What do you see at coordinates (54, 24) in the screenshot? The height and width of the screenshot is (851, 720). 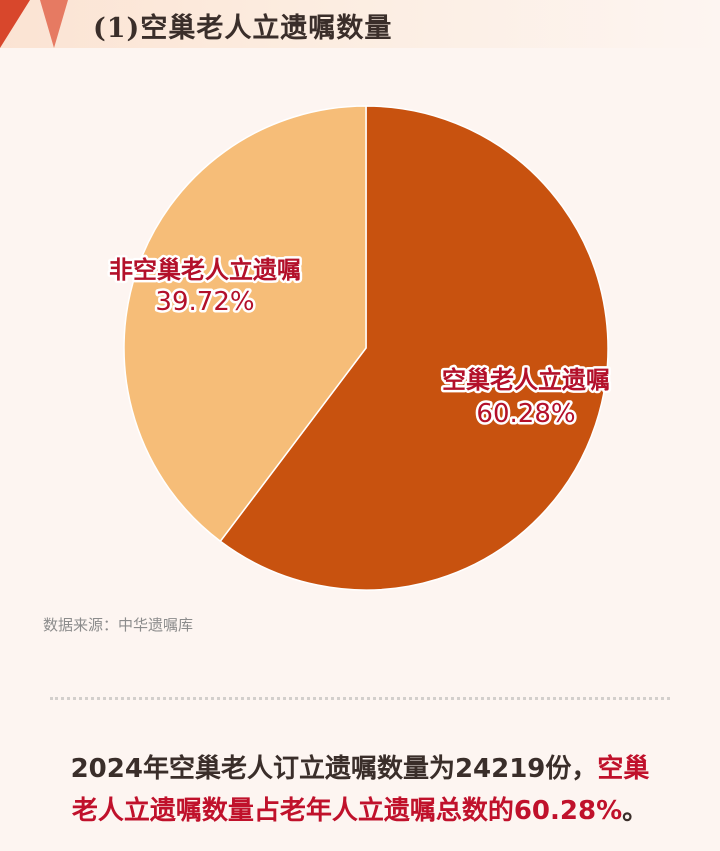 I see `header-accent-stripe` at bounding box center [54, 24].